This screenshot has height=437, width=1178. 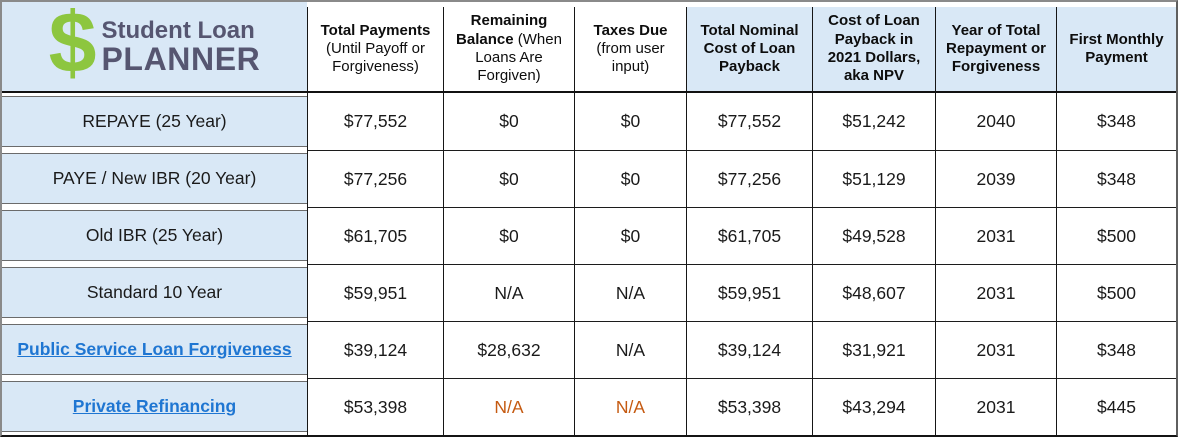 I want to click on cell-value: $77,256, so click(x=749, y=178).